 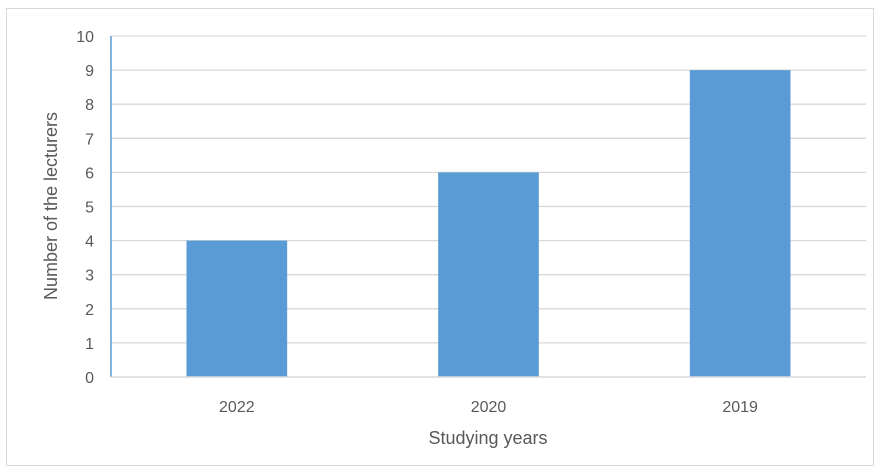 I want to click on y-tick-label: 3, so click(x=89, y=276).